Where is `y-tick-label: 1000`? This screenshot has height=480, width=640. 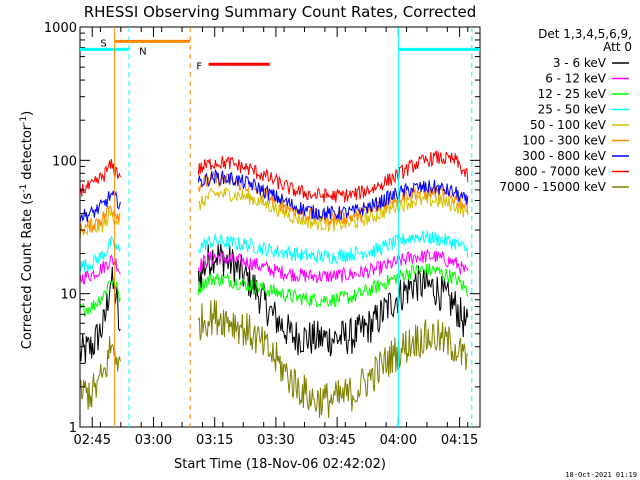 y-tick-label: 1000 is located at coordinates (60, 28).